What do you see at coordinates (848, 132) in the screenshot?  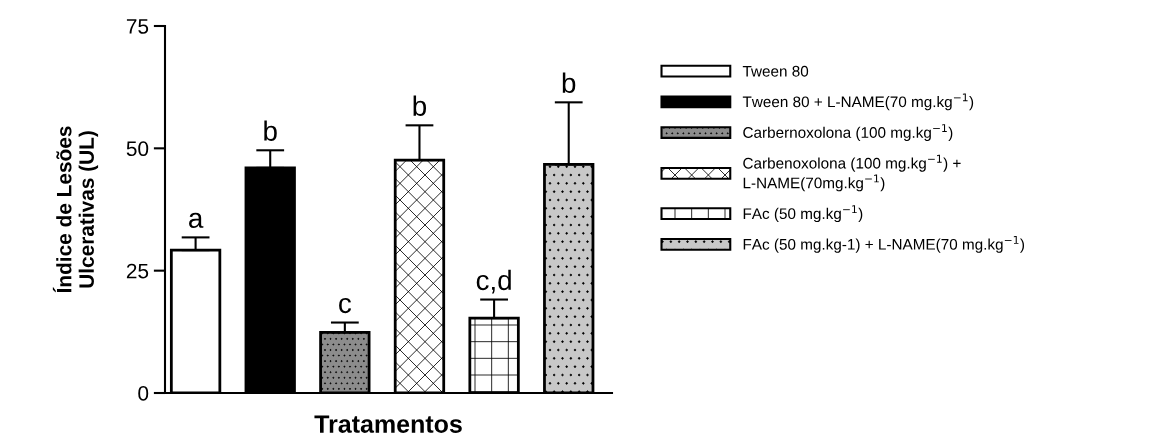 I see `legend-label: Carbernoxolona (100 mg.kg$^{−1}$)` at bounding box center [848, 132].